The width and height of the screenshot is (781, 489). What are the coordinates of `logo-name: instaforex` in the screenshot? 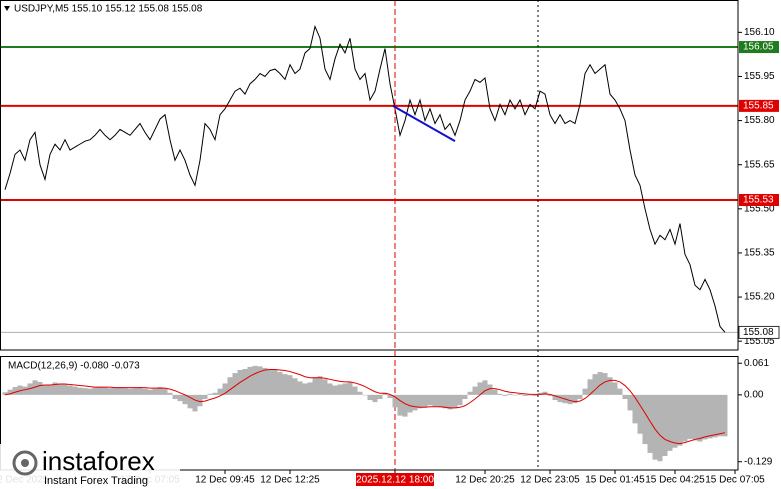 It's located at (98, 461).